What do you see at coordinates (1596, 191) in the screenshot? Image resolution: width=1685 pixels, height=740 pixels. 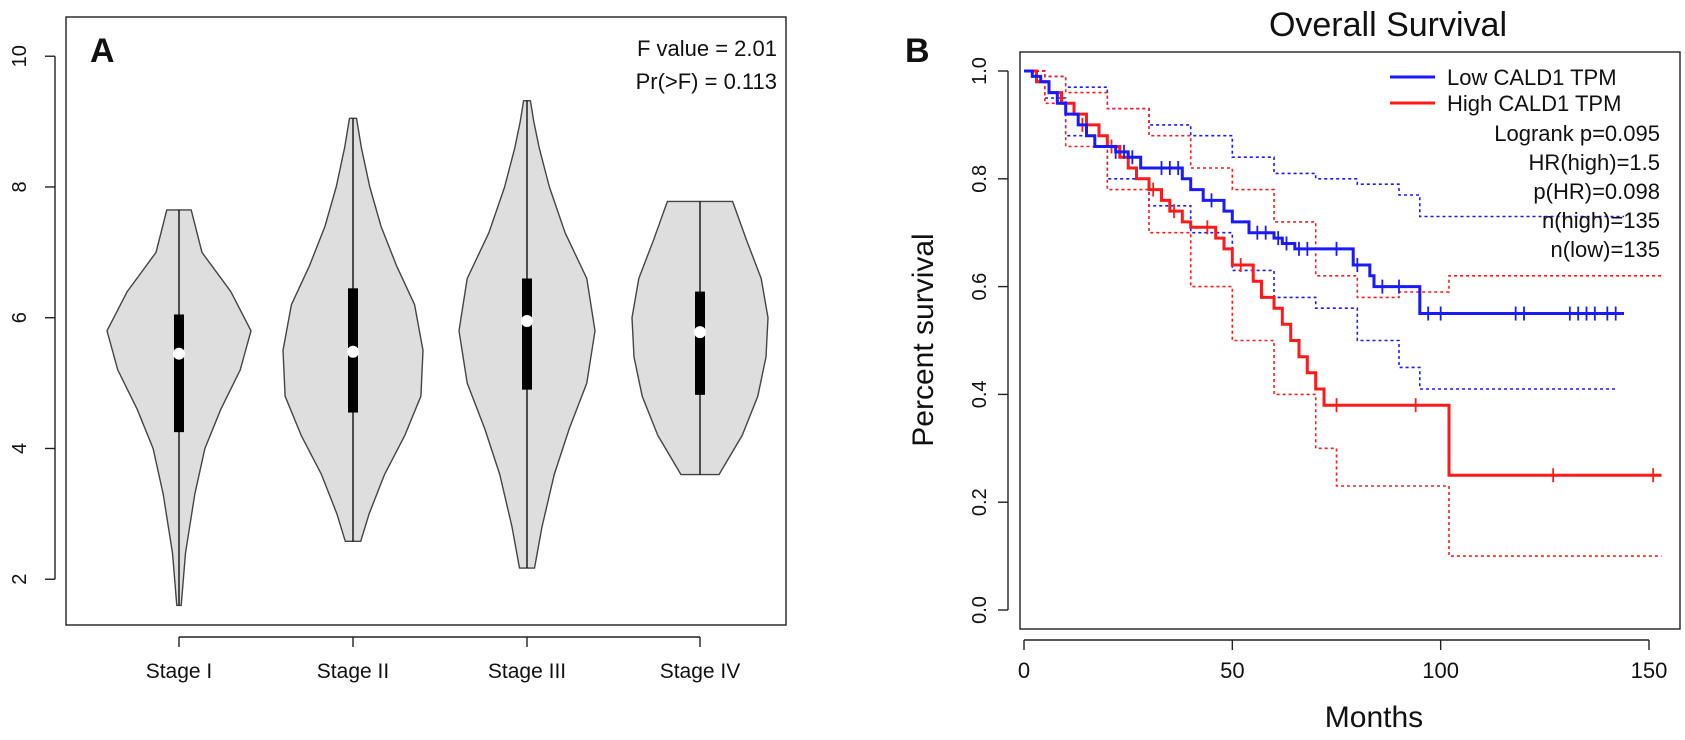 I see `p-hr-stat: p(HR)=0.098` at bounding box center [1596, 191].